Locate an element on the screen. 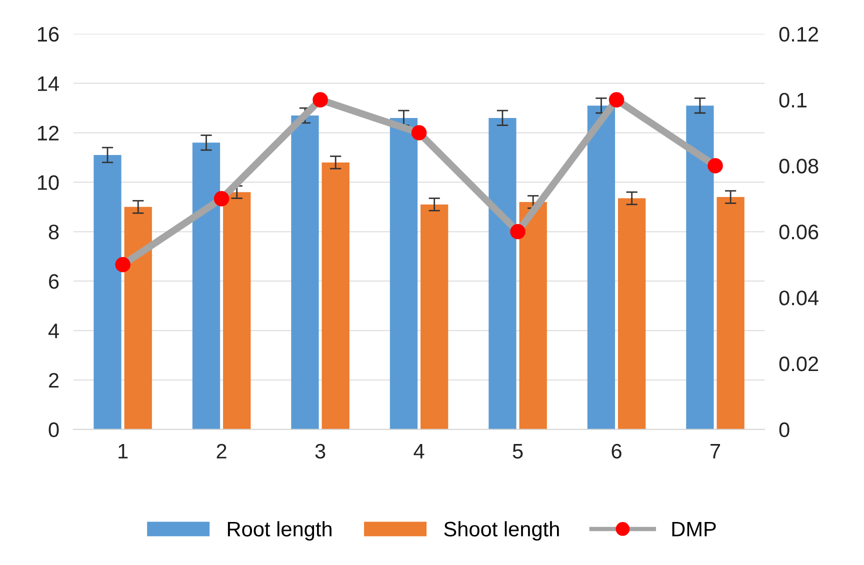 The width and height of the screenshot is (864, 565). legend-label: Shoot length is located at coordinates (501, 531).